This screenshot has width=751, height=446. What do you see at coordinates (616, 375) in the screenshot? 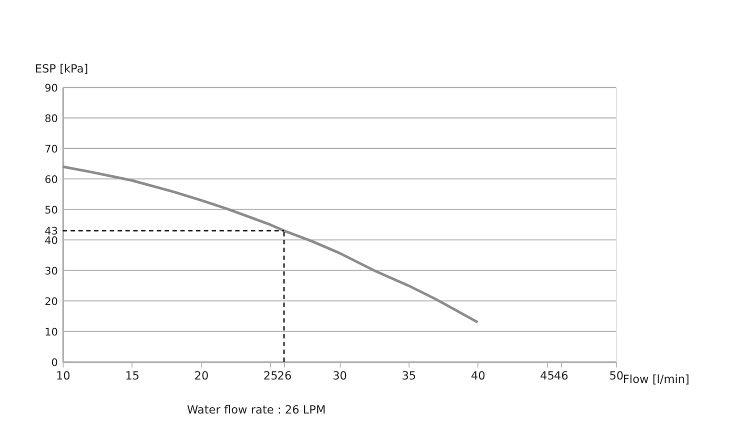
I see `x-tick-label: 50` at bounding box center [616, 375].